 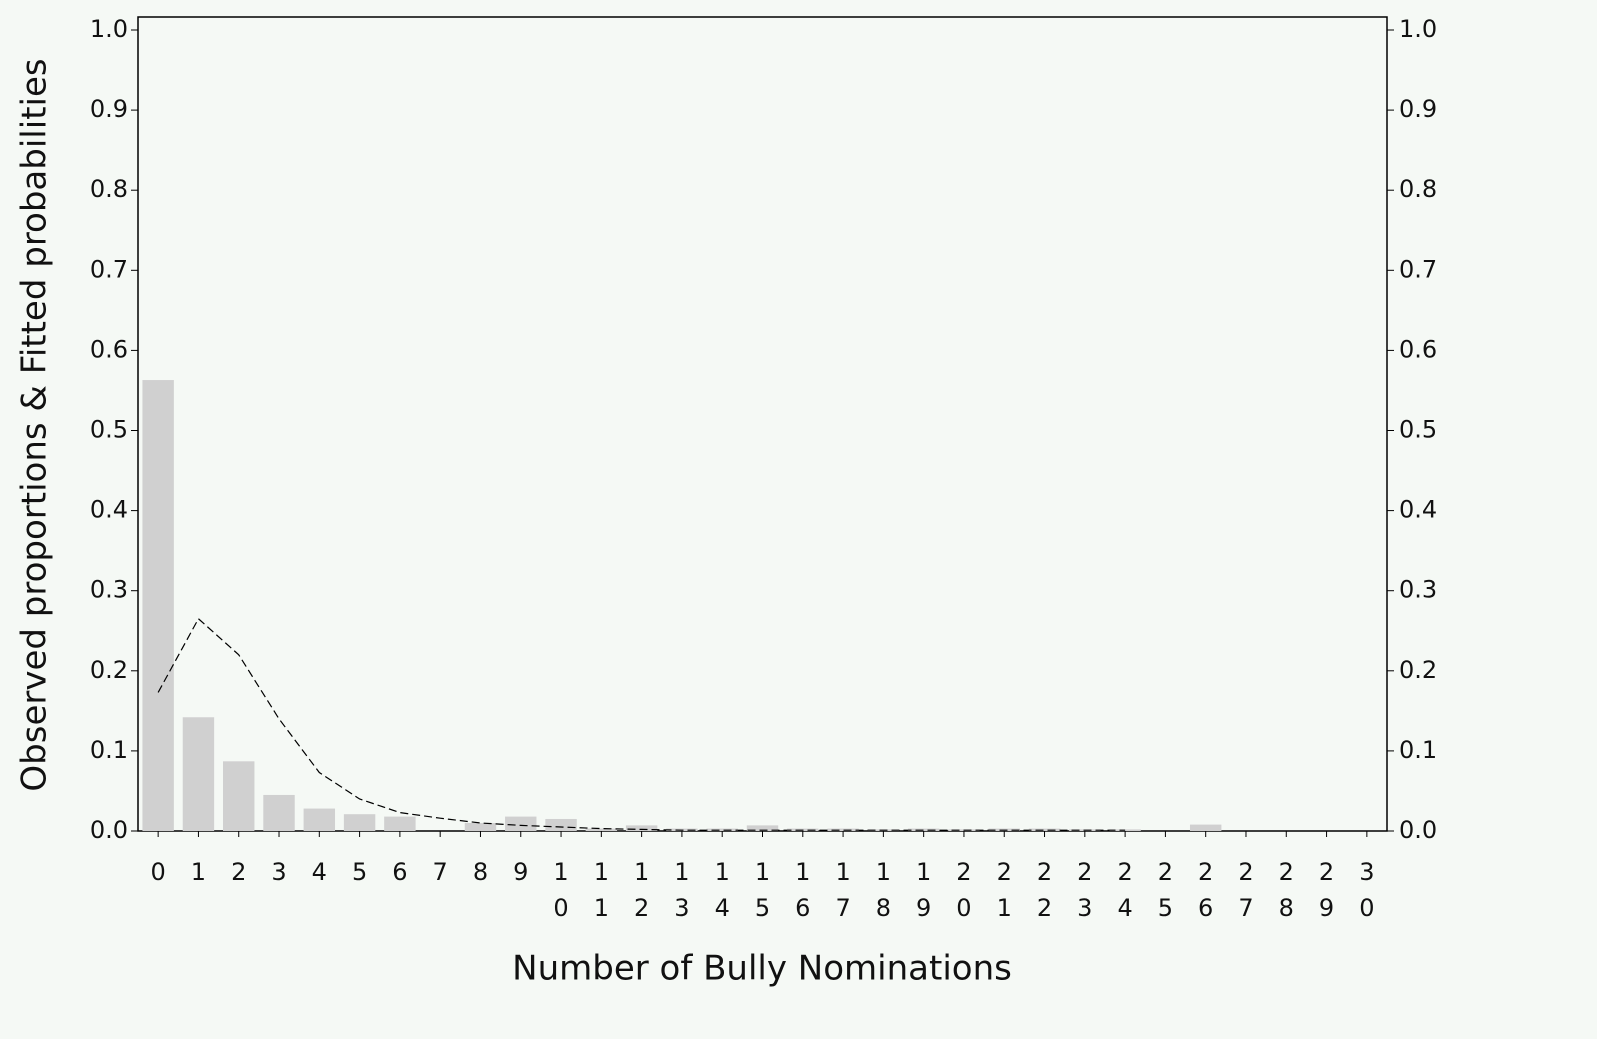 I want to click on y2-tick-label: 0.1, so click(x=1418, y=750).